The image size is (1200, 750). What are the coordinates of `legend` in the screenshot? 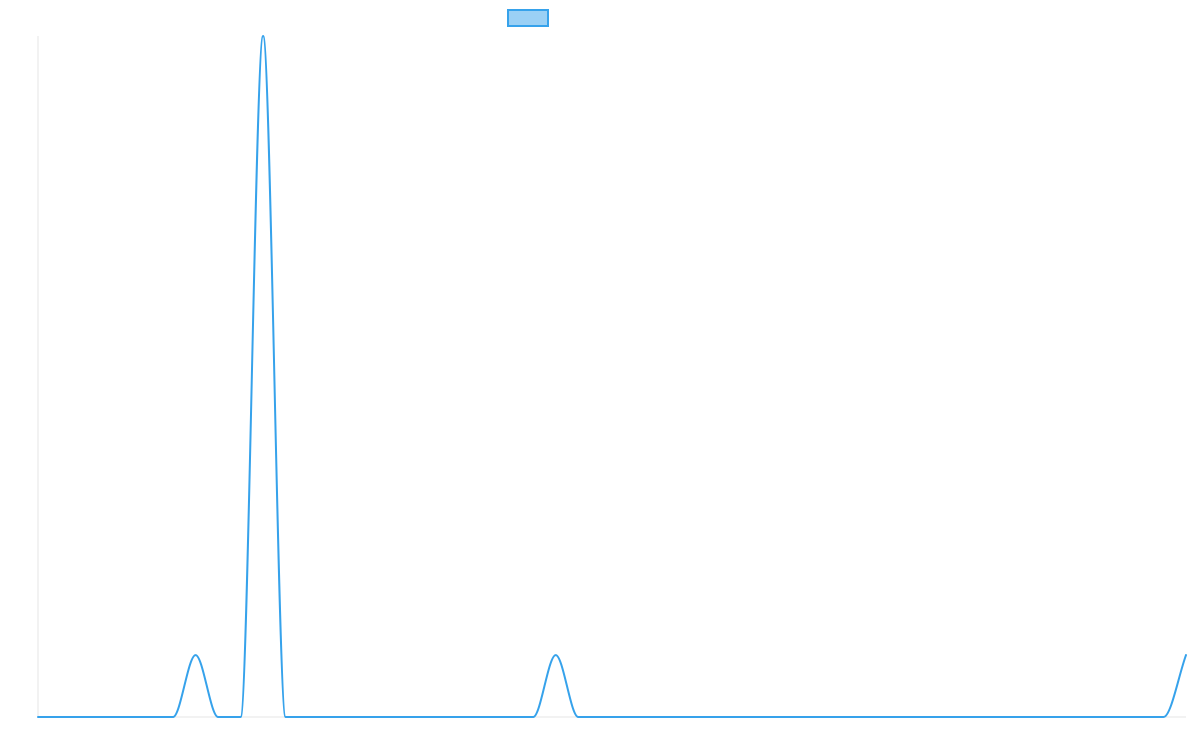 It's located at (528, 18).